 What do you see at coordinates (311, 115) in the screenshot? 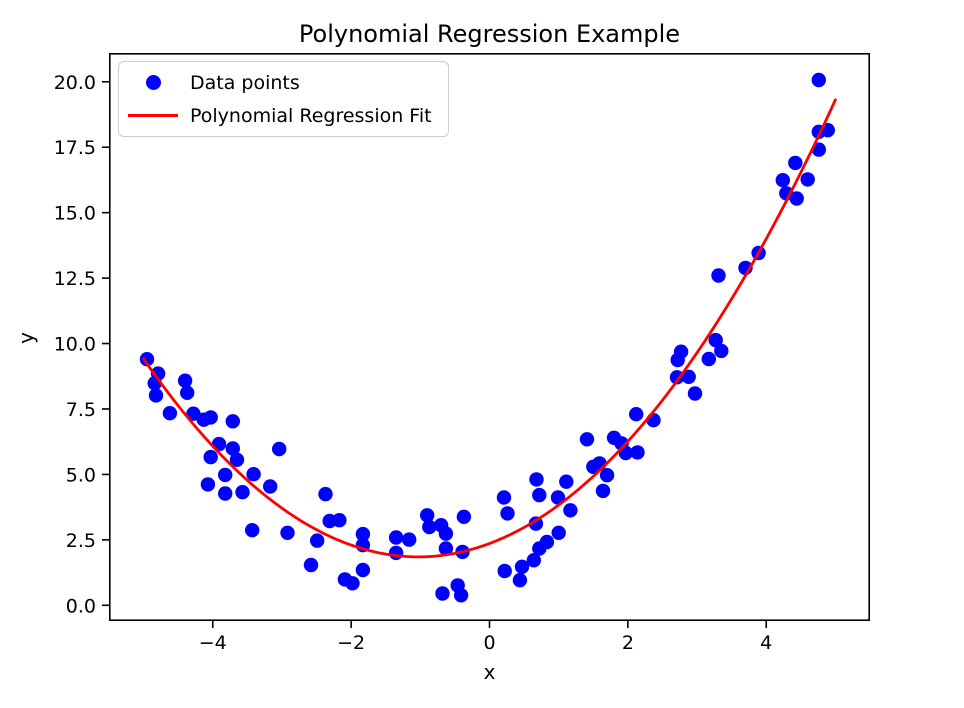
I see `legend-label-fit: Polynomial Regression Fit` at bounding box center [311, 115].